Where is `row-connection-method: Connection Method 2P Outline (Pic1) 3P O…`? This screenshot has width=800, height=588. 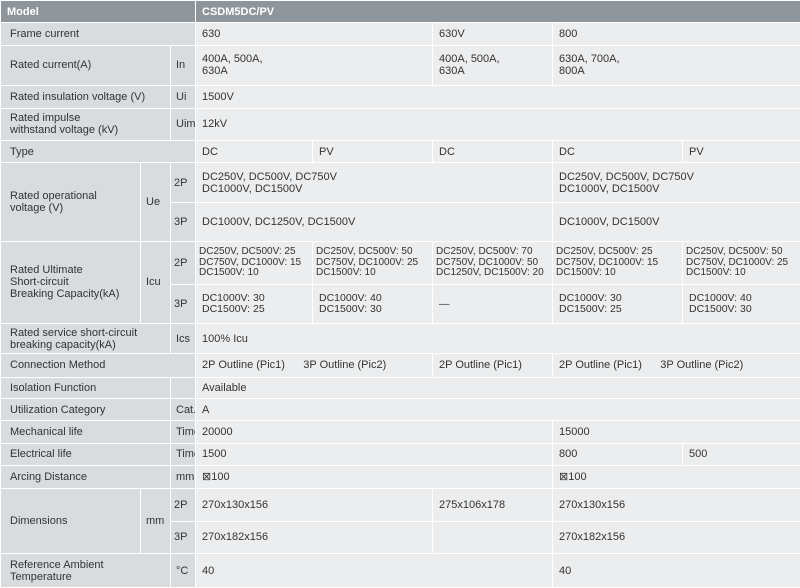
row-connection-method: Connection Method 2P Outline (Pic1) 3P O… is located at coordinates (400, 365).